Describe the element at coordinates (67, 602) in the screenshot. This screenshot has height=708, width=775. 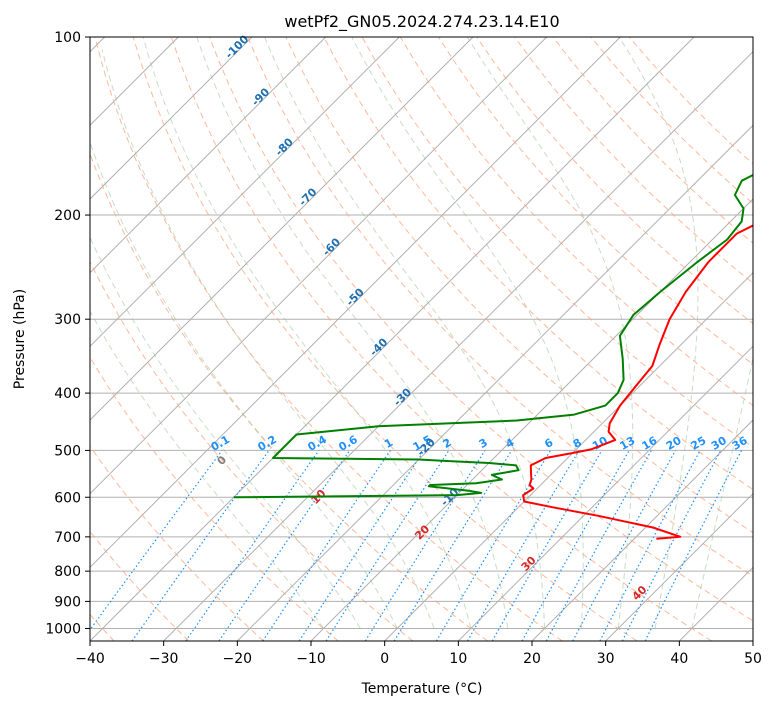
I see `y-tick-label: 900` at that location.